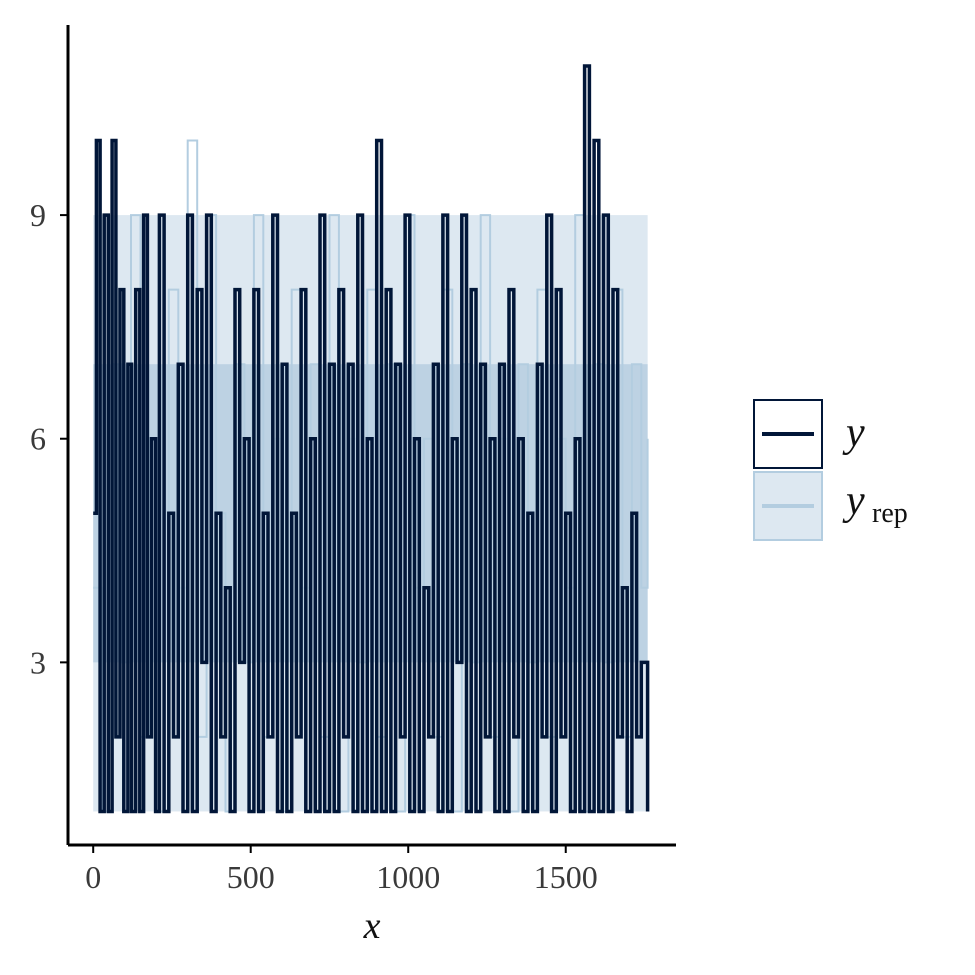 This screenshot has height=975, width=975. Describe the element at coordinates (38, 662) in the screenshot. I see `y-tick-label: 3` at that location.